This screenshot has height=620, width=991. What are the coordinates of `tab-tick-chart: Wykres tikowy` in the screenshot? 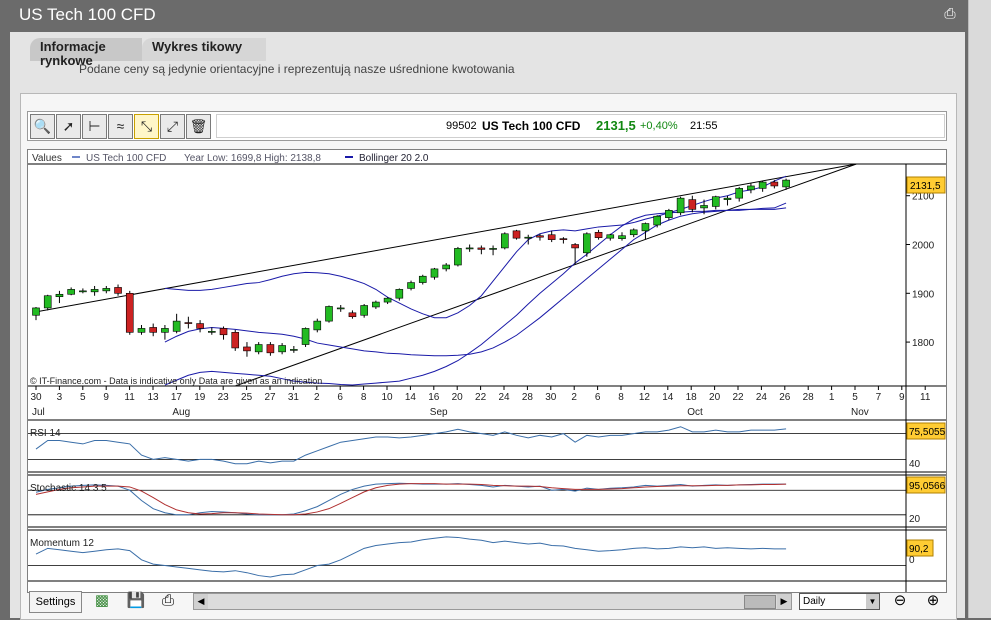 It's located at (204, 49).